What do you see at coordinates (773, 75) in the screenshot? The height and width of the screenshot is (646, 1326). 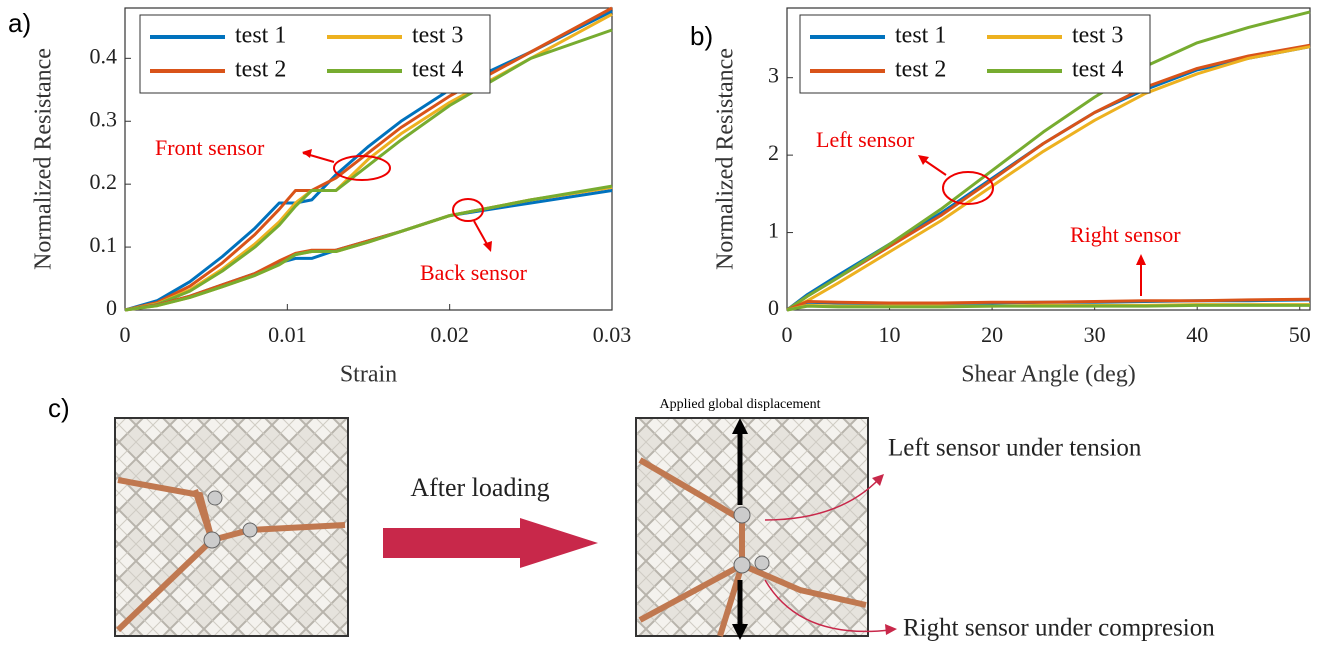 I see `y-tick-label: 3` at bounding box center [773, 75].